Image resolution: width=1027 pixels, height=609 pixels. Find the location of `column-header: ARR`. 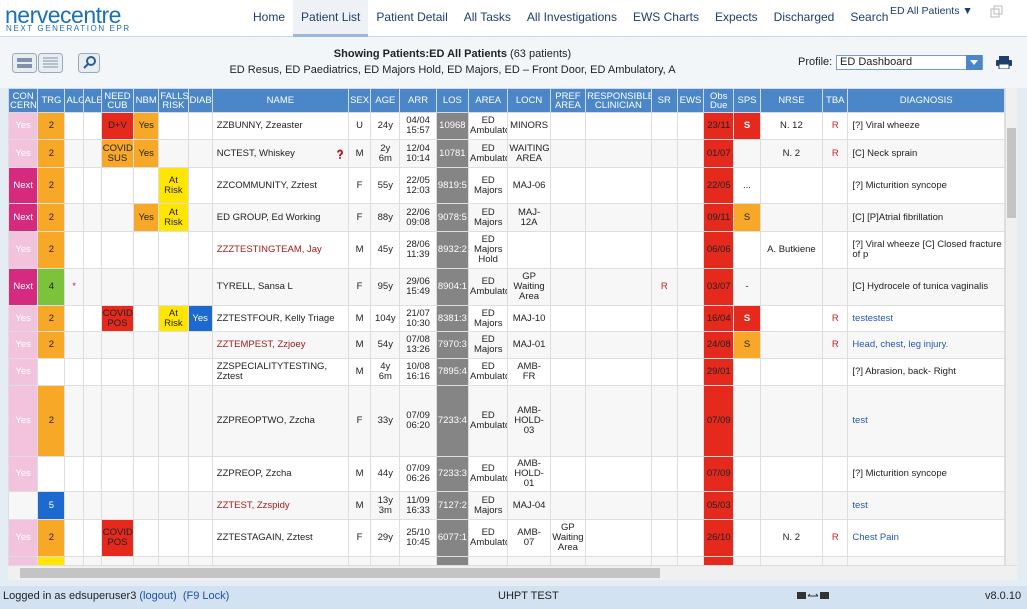

column-header: ARR is located at coordinates (418, 100).